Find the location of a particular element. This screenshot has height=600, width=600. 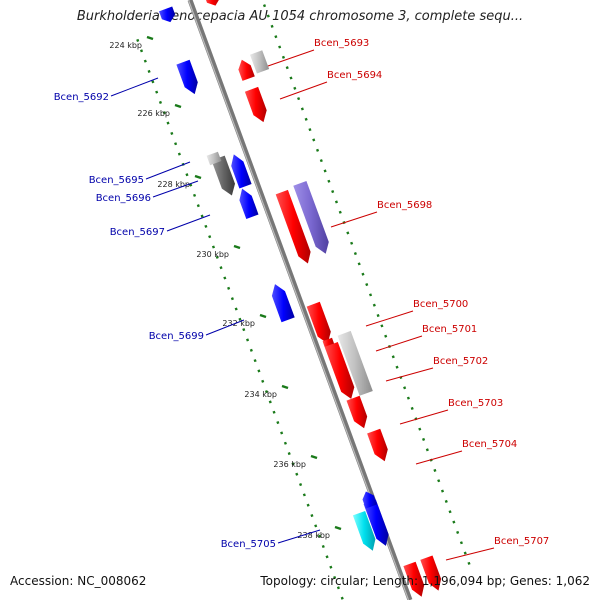

gene-label-bcen_5694: Bcen_5694 is located at coordinates (354, 75).